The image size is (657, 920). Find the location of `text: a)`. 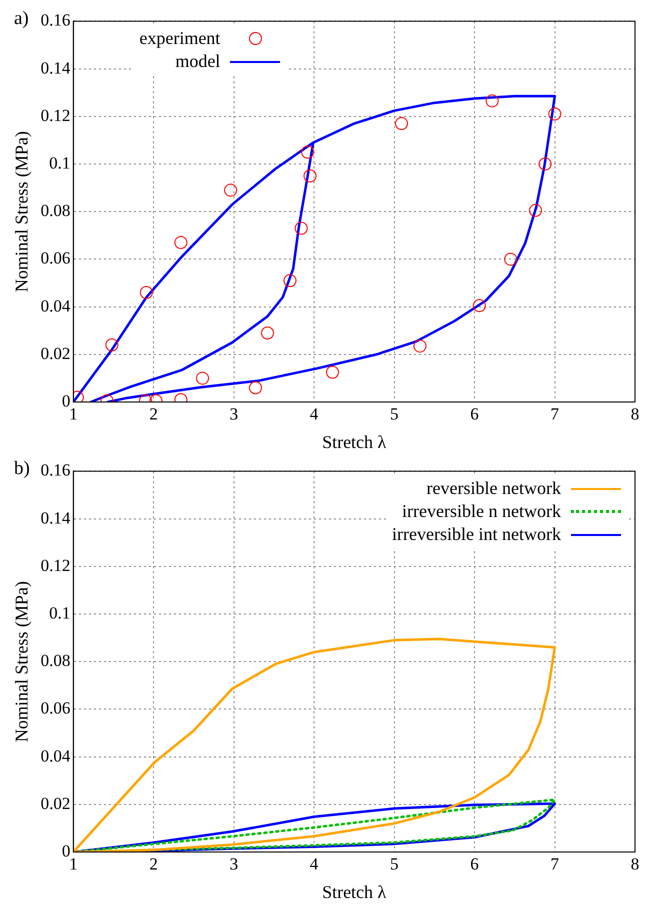

text: a) is located at coordinates (21, 19).